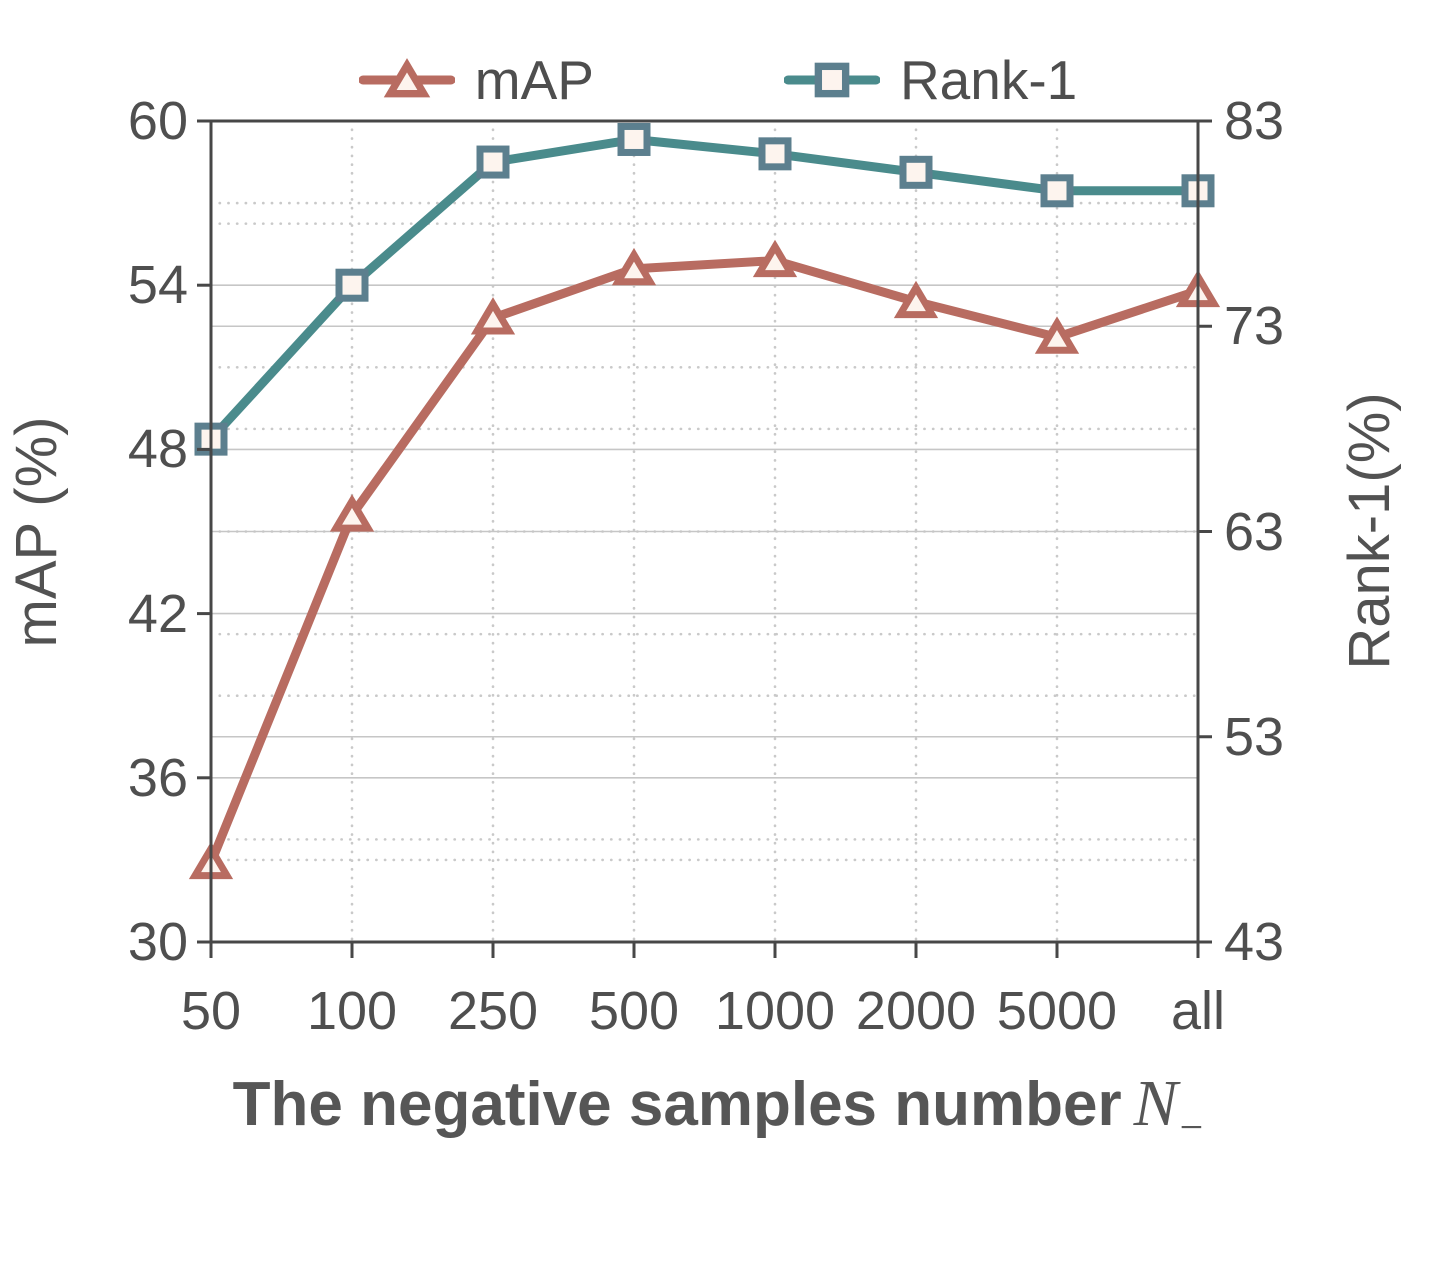 This screenshot has width=1436, height=1266. Describe the element at coordinates (157, 449) in the screenshot. I see `left-y-tick-label-48: 48` at that location.